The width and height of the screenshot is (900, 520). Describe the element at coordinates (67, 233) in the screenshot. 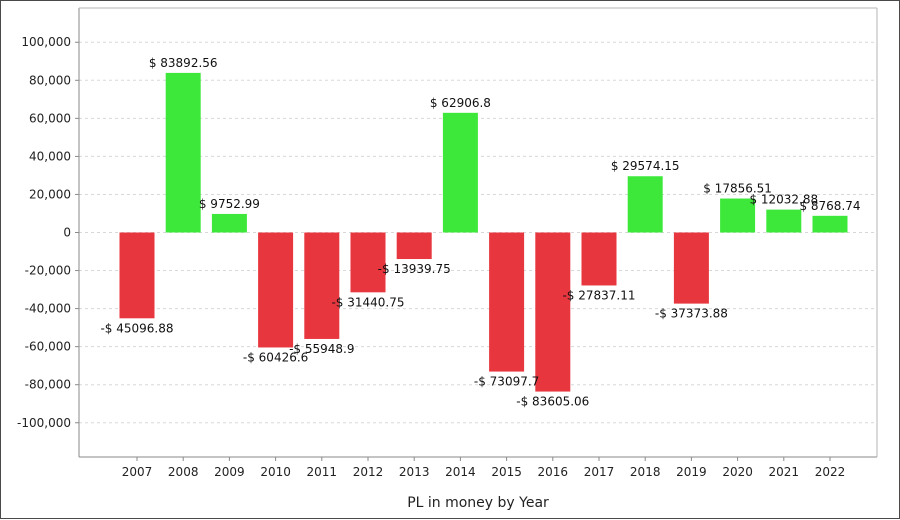

I see `y-tick-label: 0` at that location.